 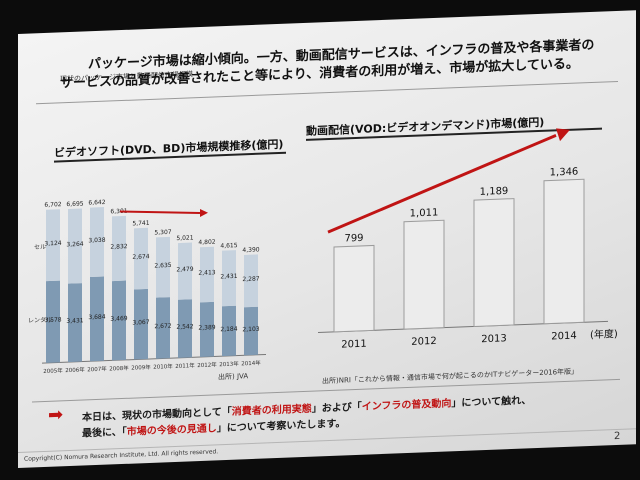 I want to click on x-tick-2011年: 2011年, so click(x=185, y=365).